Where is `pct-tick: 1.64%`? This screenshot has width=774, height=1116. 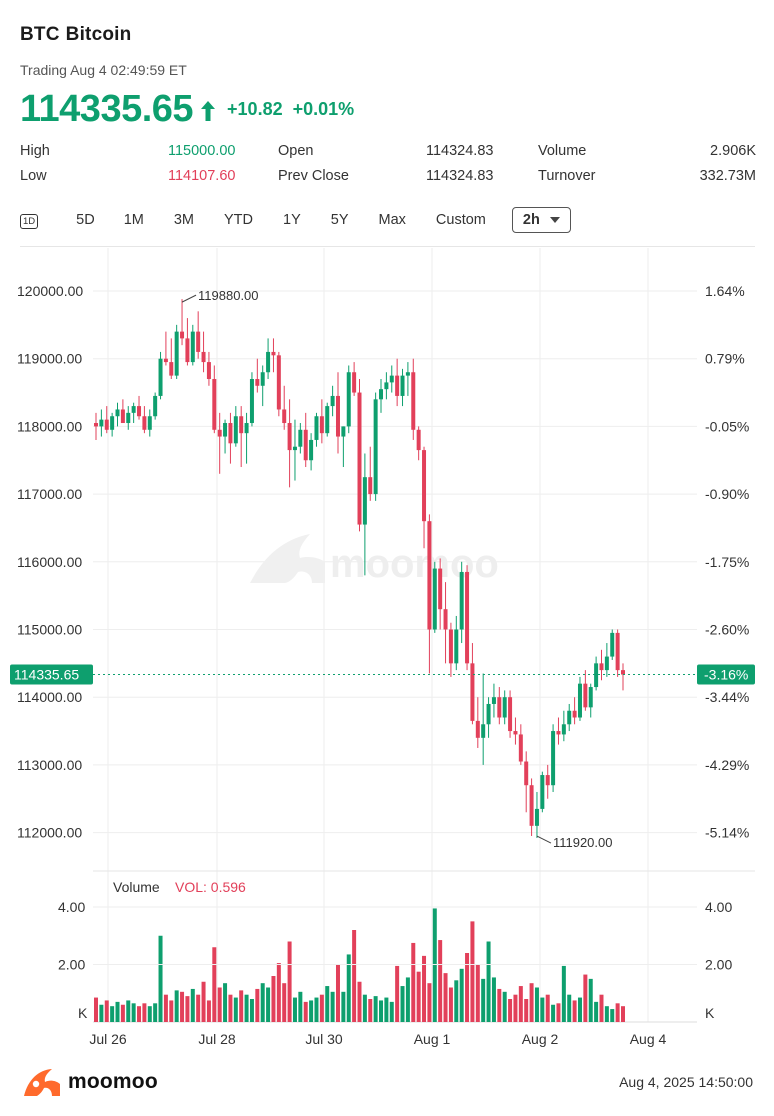
pct-tick: 1.64% is located at coordinates (725, 291).